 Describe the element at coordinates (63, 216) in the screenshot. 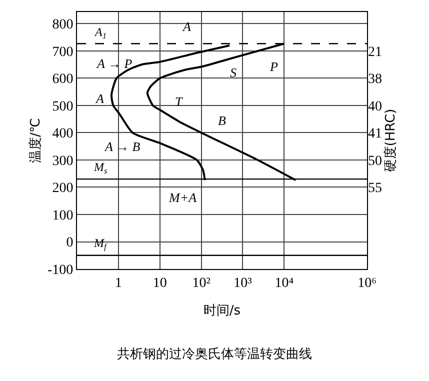

I see `y-tick-label: 100` at that location.